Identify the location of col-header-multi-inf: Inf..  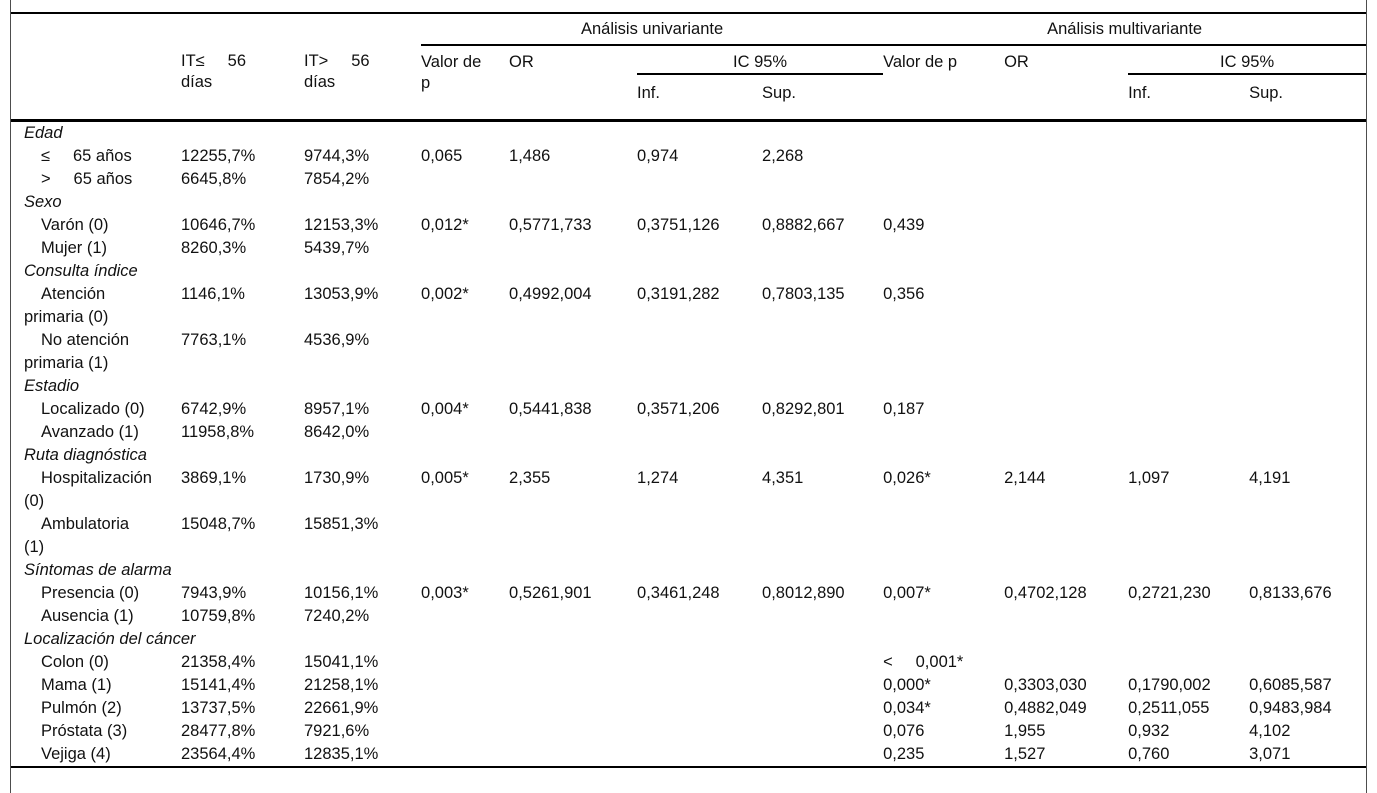
(1140, 93).